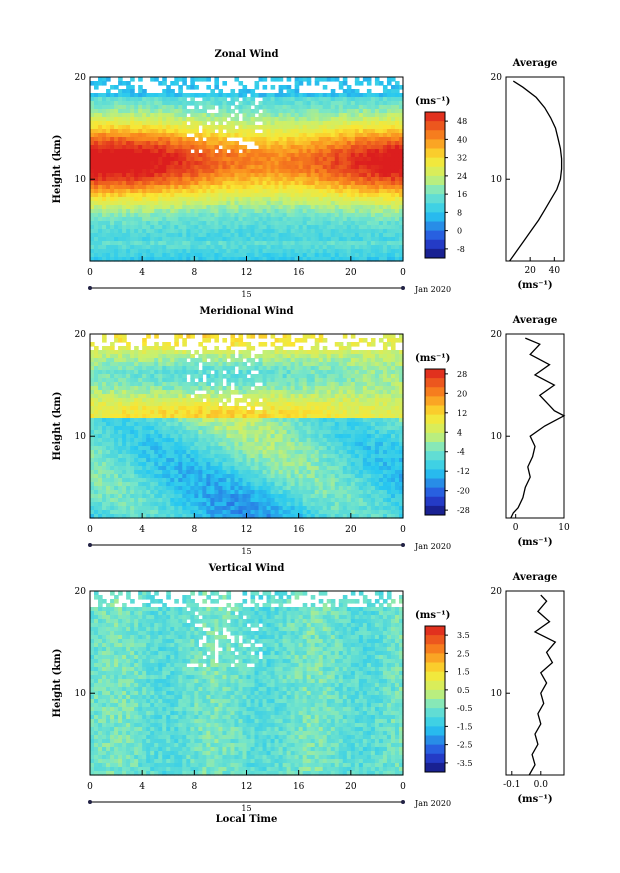 The image size is (620, 873). Describe the element at coordinates (246, 54) in the screenshot. I see `panel-title: Zonal Wind` at that location.